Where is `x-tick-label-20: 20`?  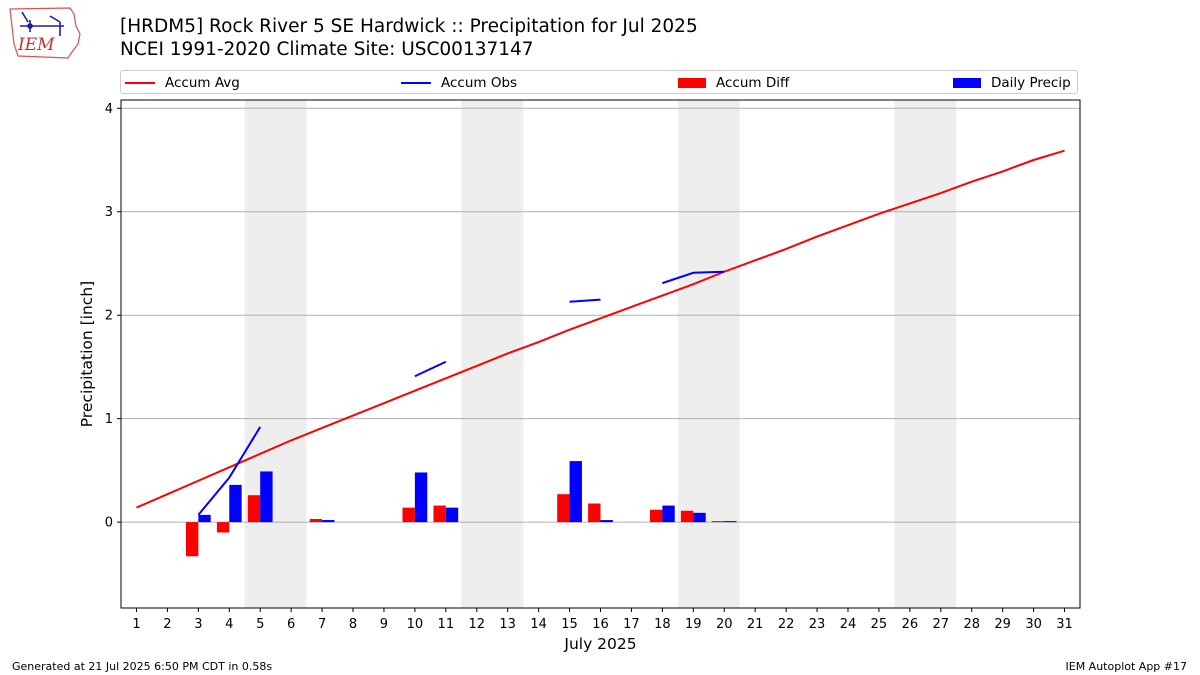
x-tick-label-20: 20 is located at coordinates (724, 624).